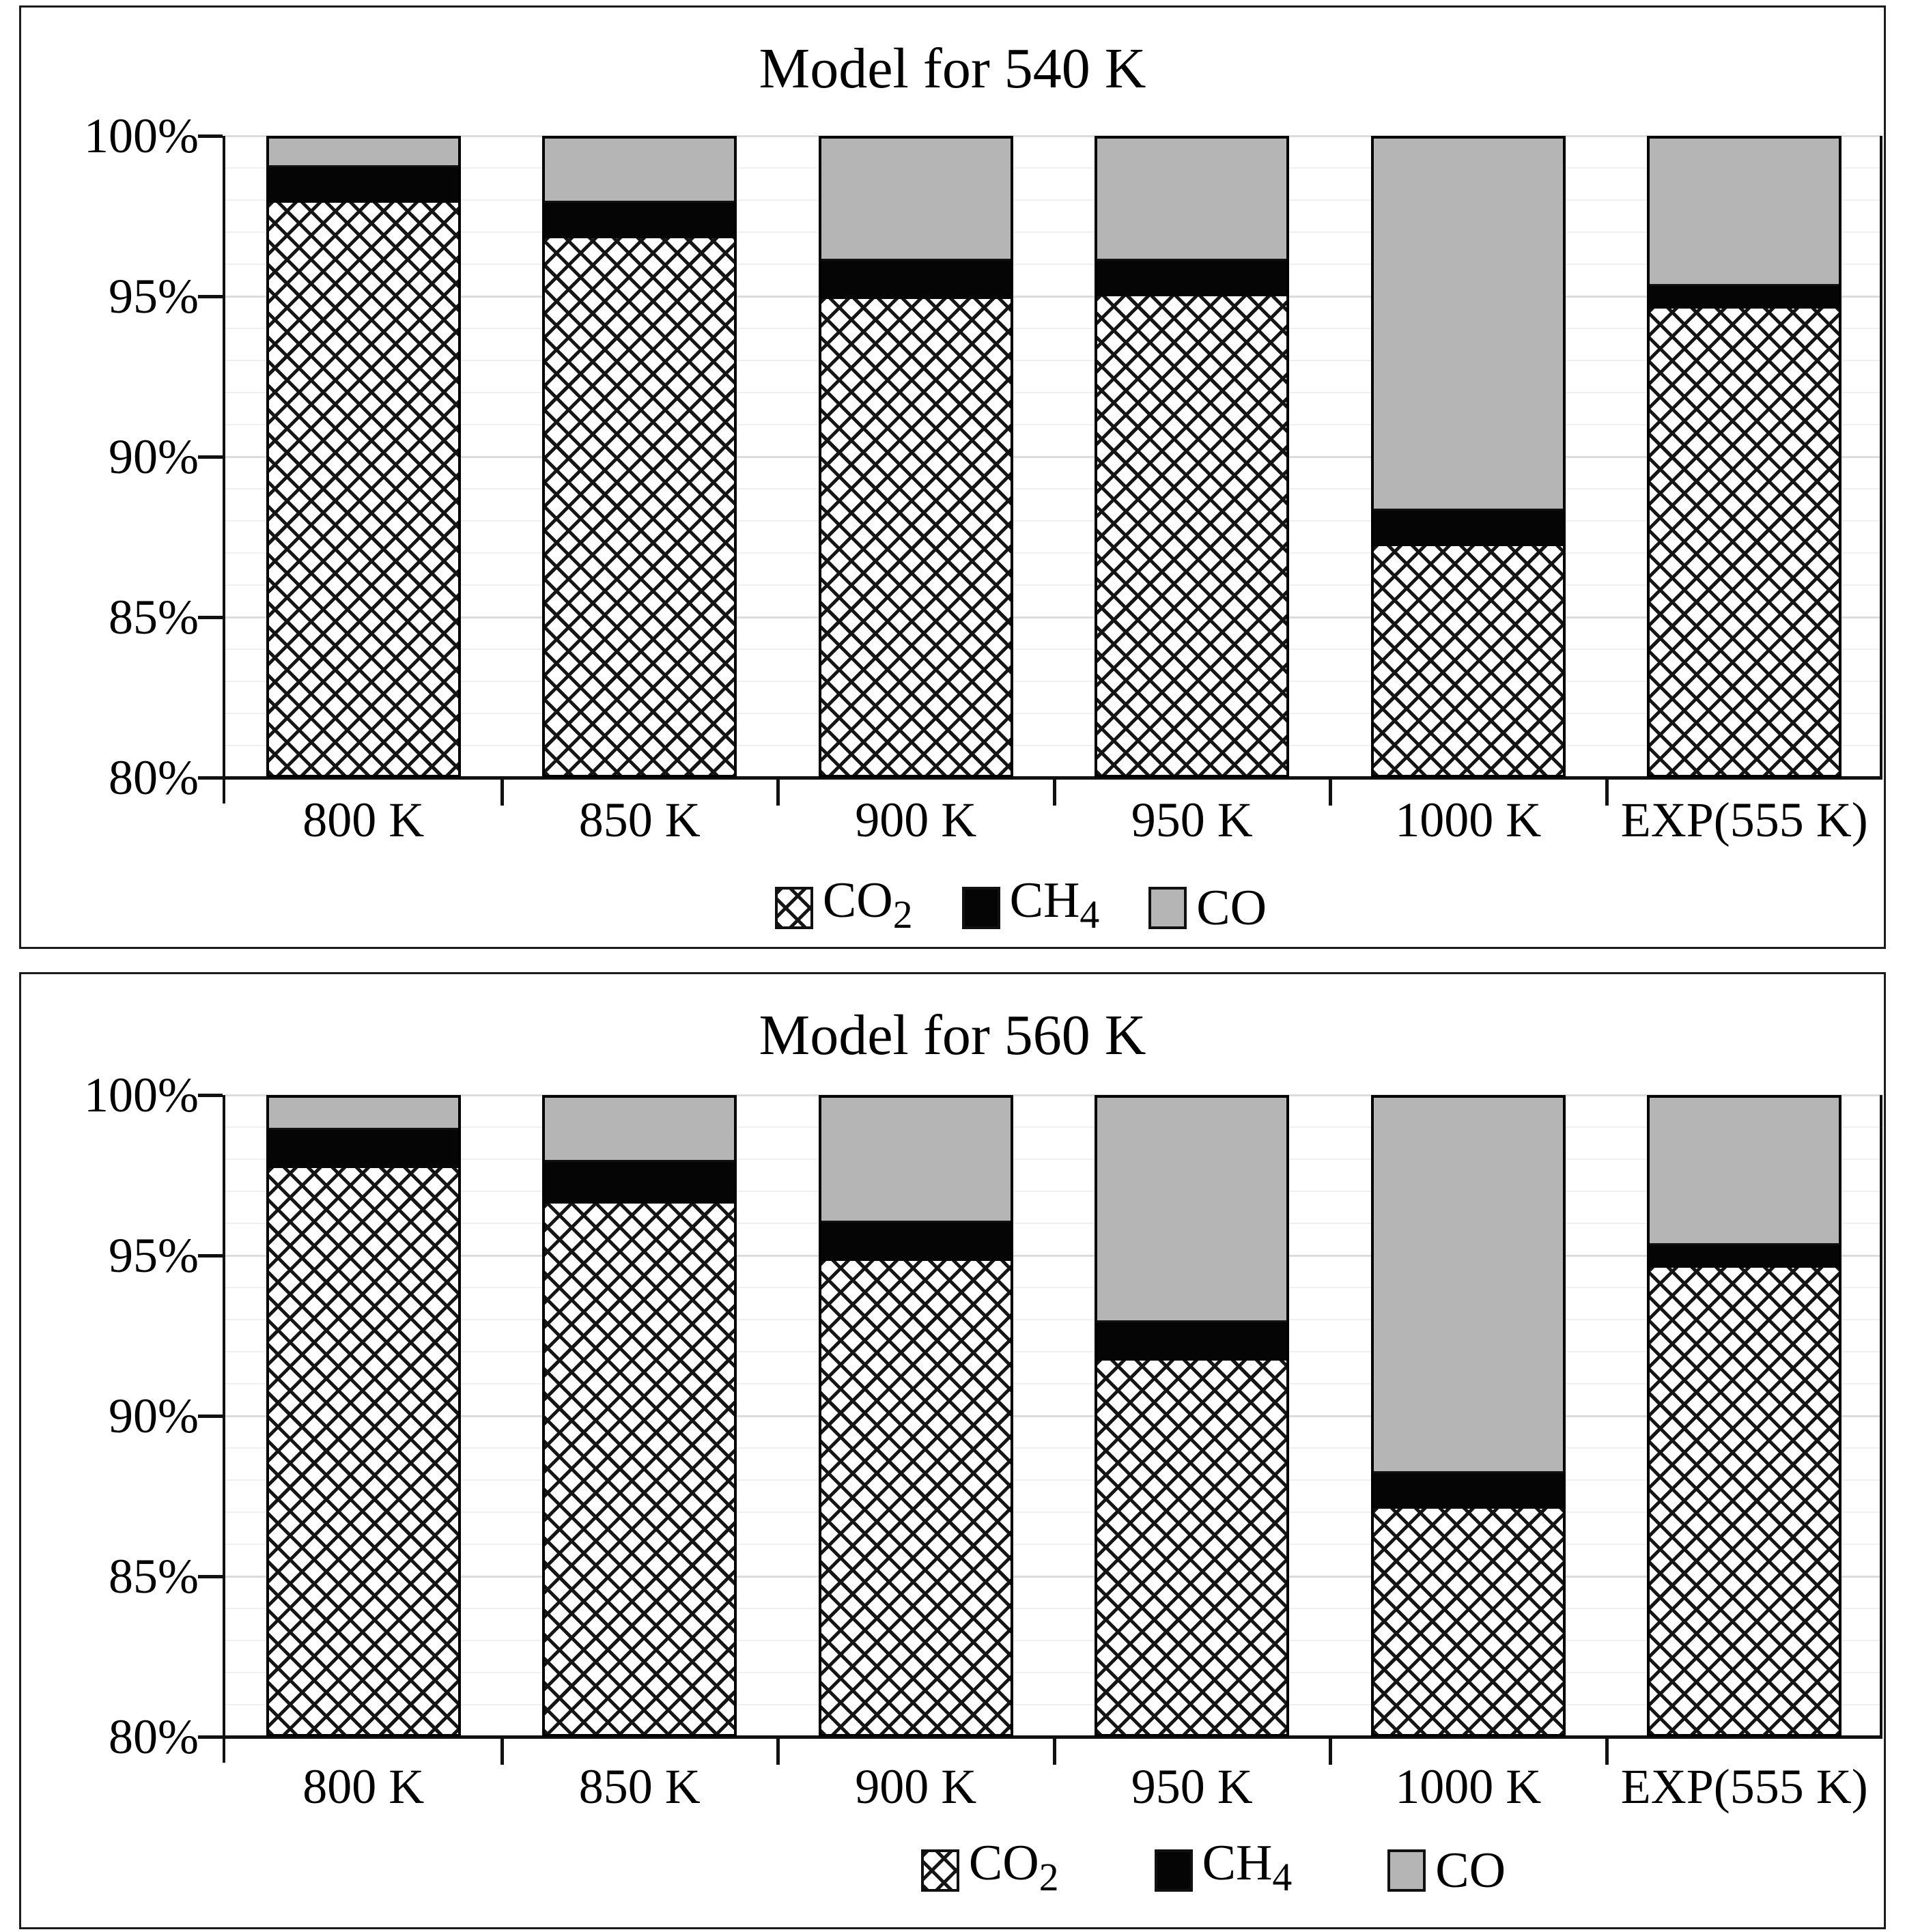 This screenshot has width=1905, height=1932. What do you see at coordinates (224, 1429) in the screenshot?
I see `y-axis-line` at bounding box center [224, 1429].